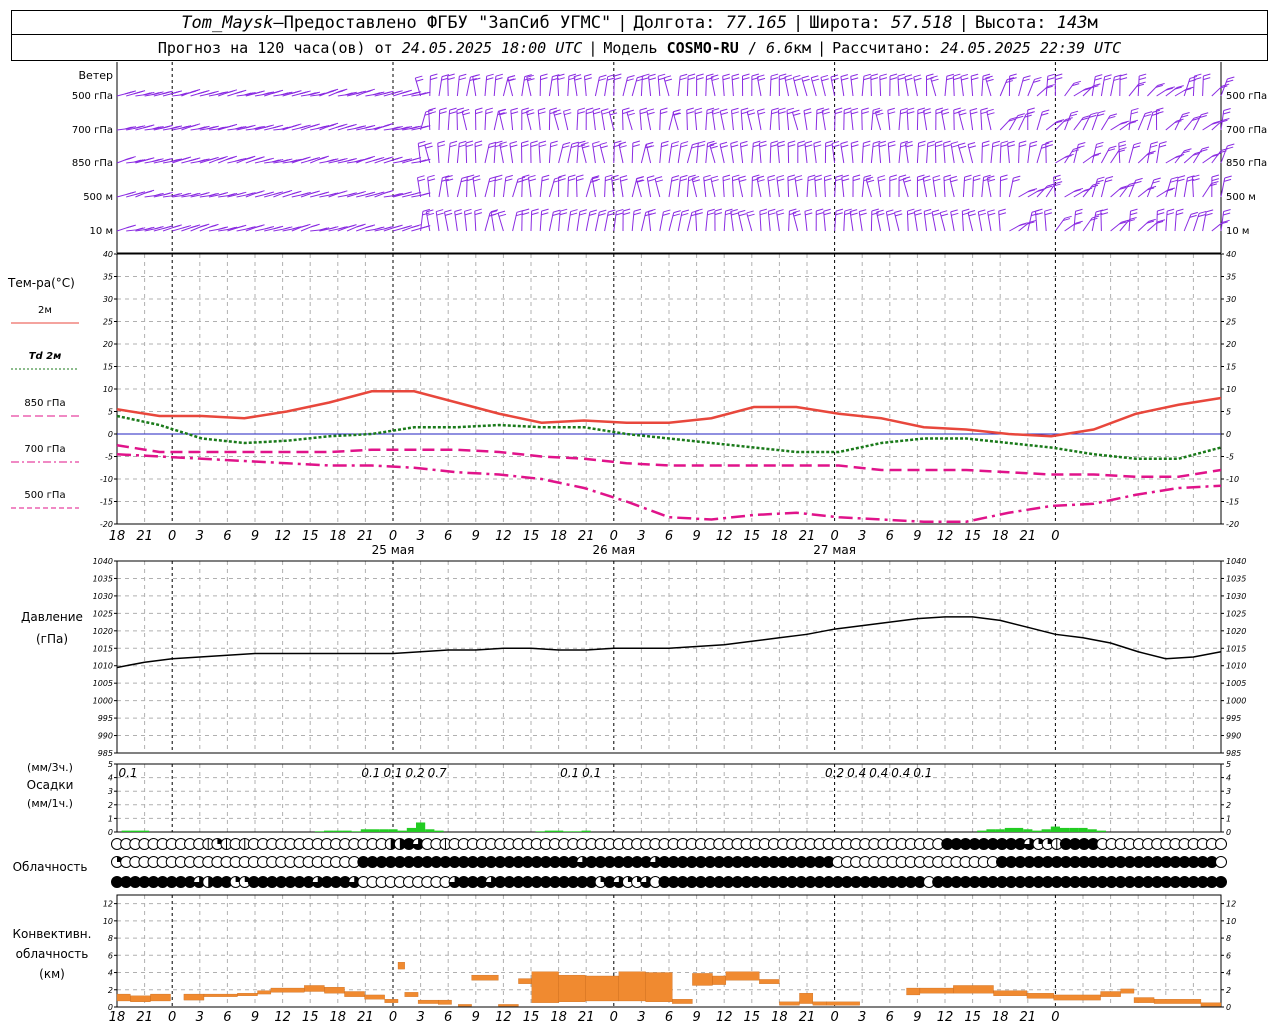 This screenshot has height=1024, width=1280. Describe the element at coordinates (110, 805) in the screenshot. I see `y-tick-label: 2` at that location.